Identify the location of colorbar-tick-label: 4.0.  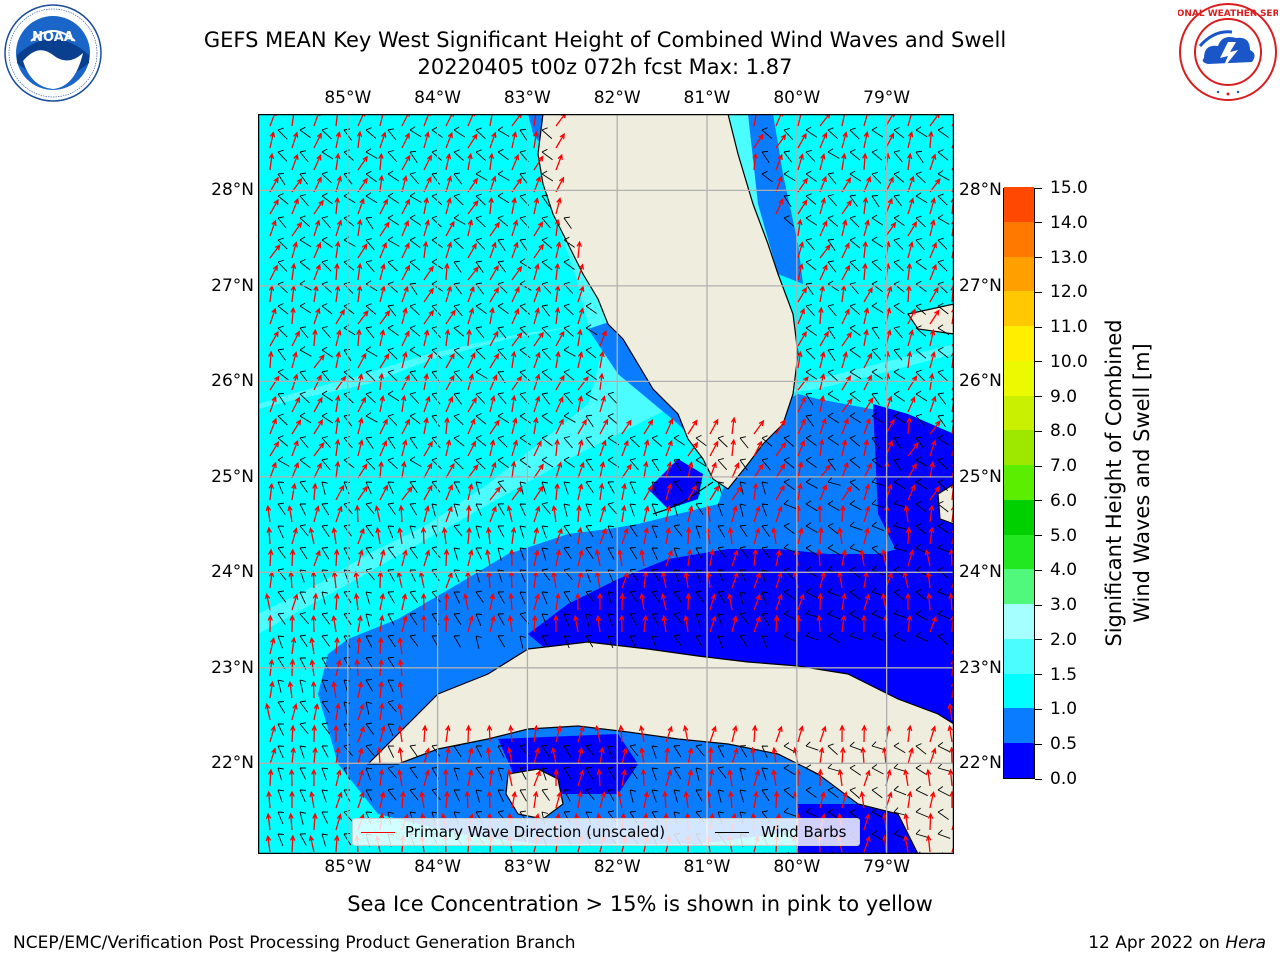
(1064, 570).